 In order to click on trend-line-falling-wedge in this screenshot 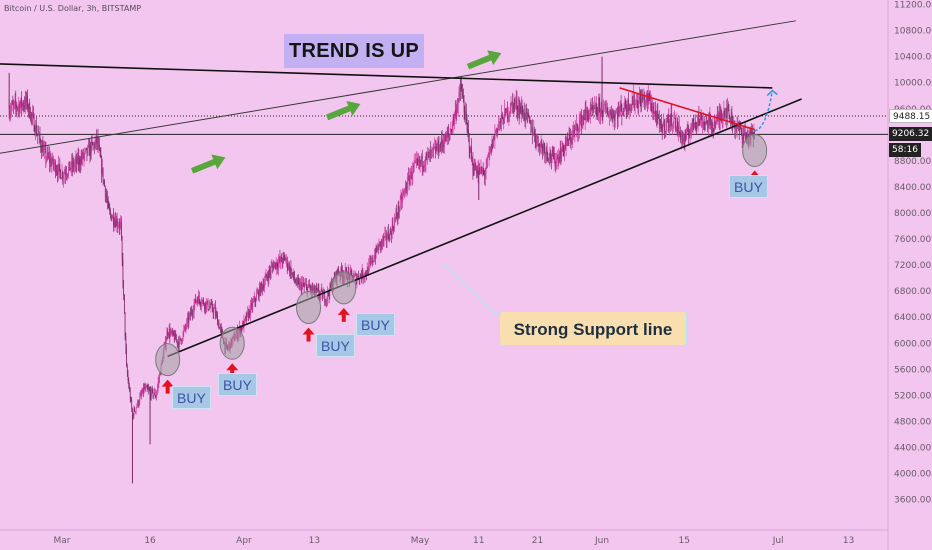, I will do `click(687, 109)`.